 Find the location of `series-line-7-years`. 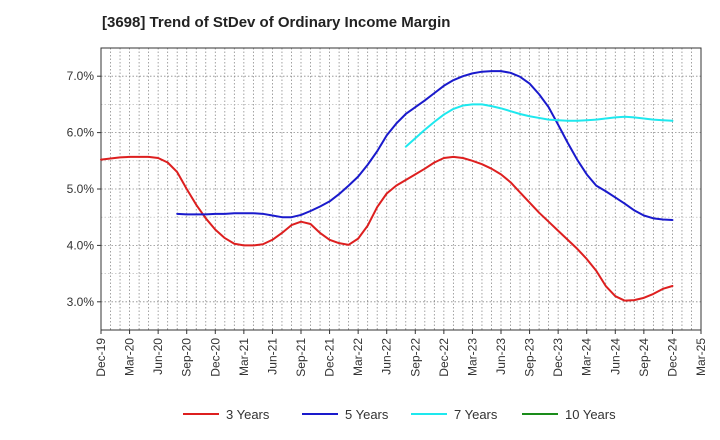

series-line-7-years is located at coordinates (539, 125).